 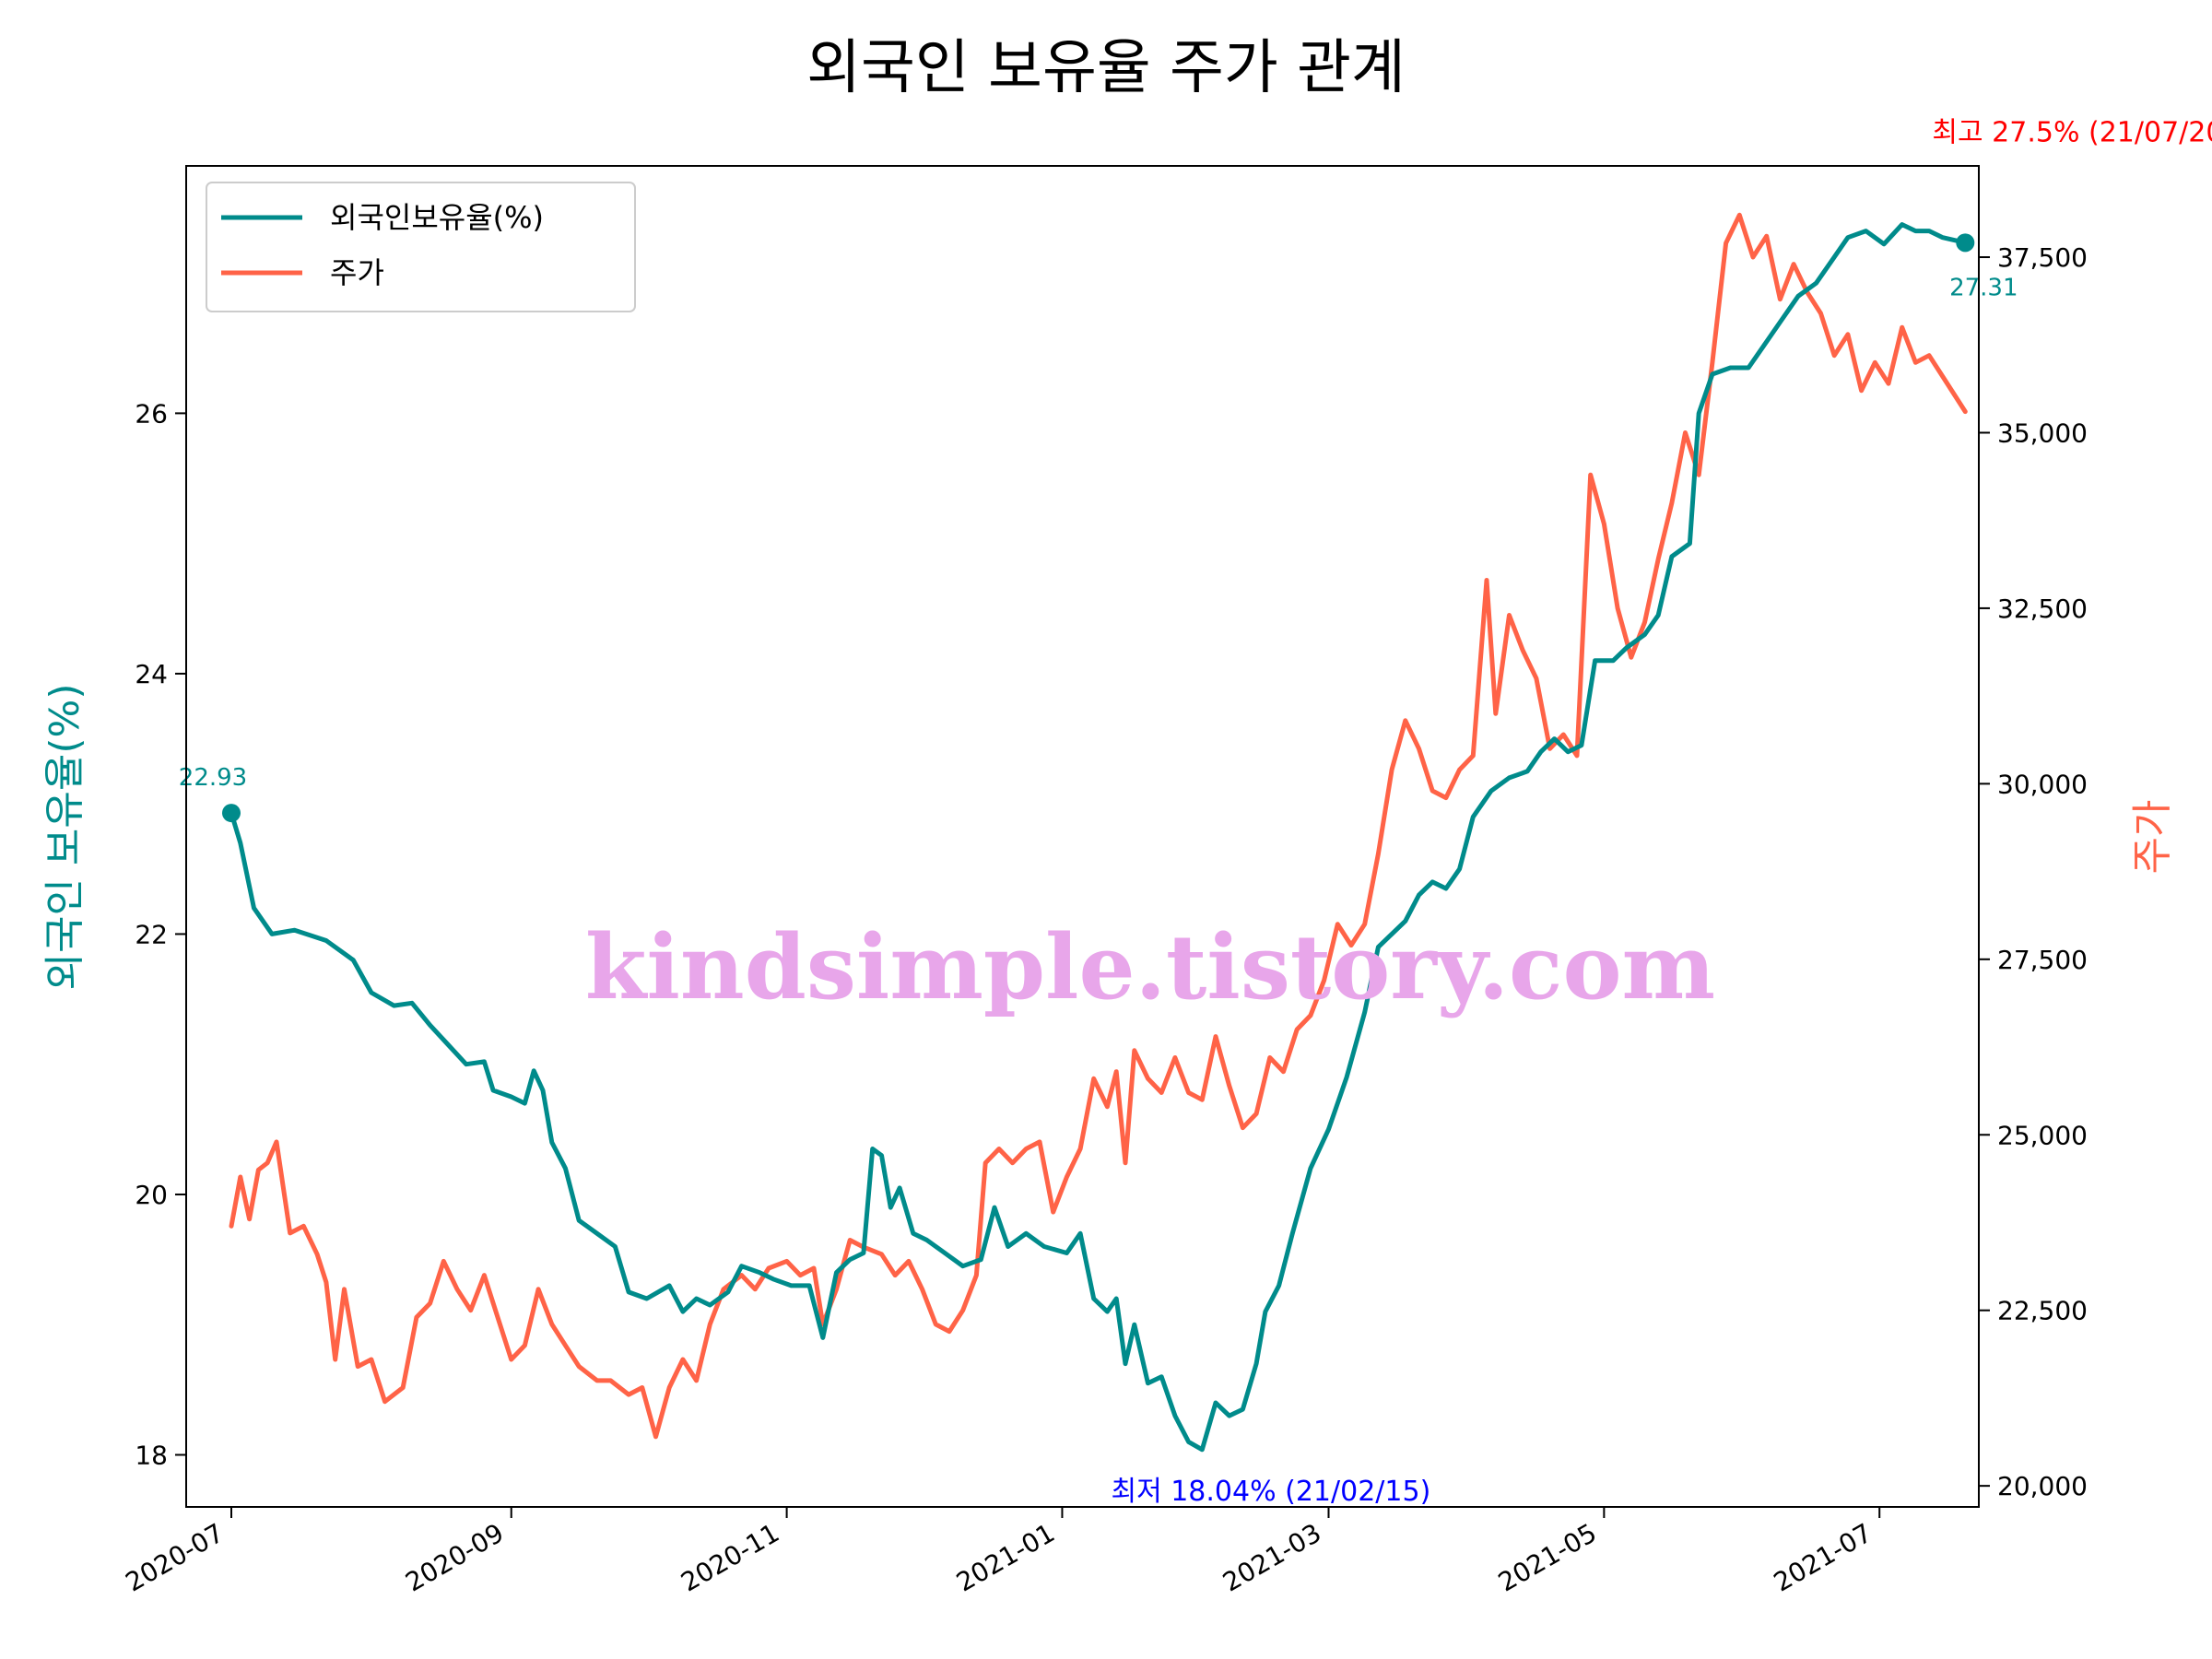 What do you see at coordinates (2042, 960) in the screenshot?
I see `y-right-tick-label: 27,500` at bounding box center [2042, 960].